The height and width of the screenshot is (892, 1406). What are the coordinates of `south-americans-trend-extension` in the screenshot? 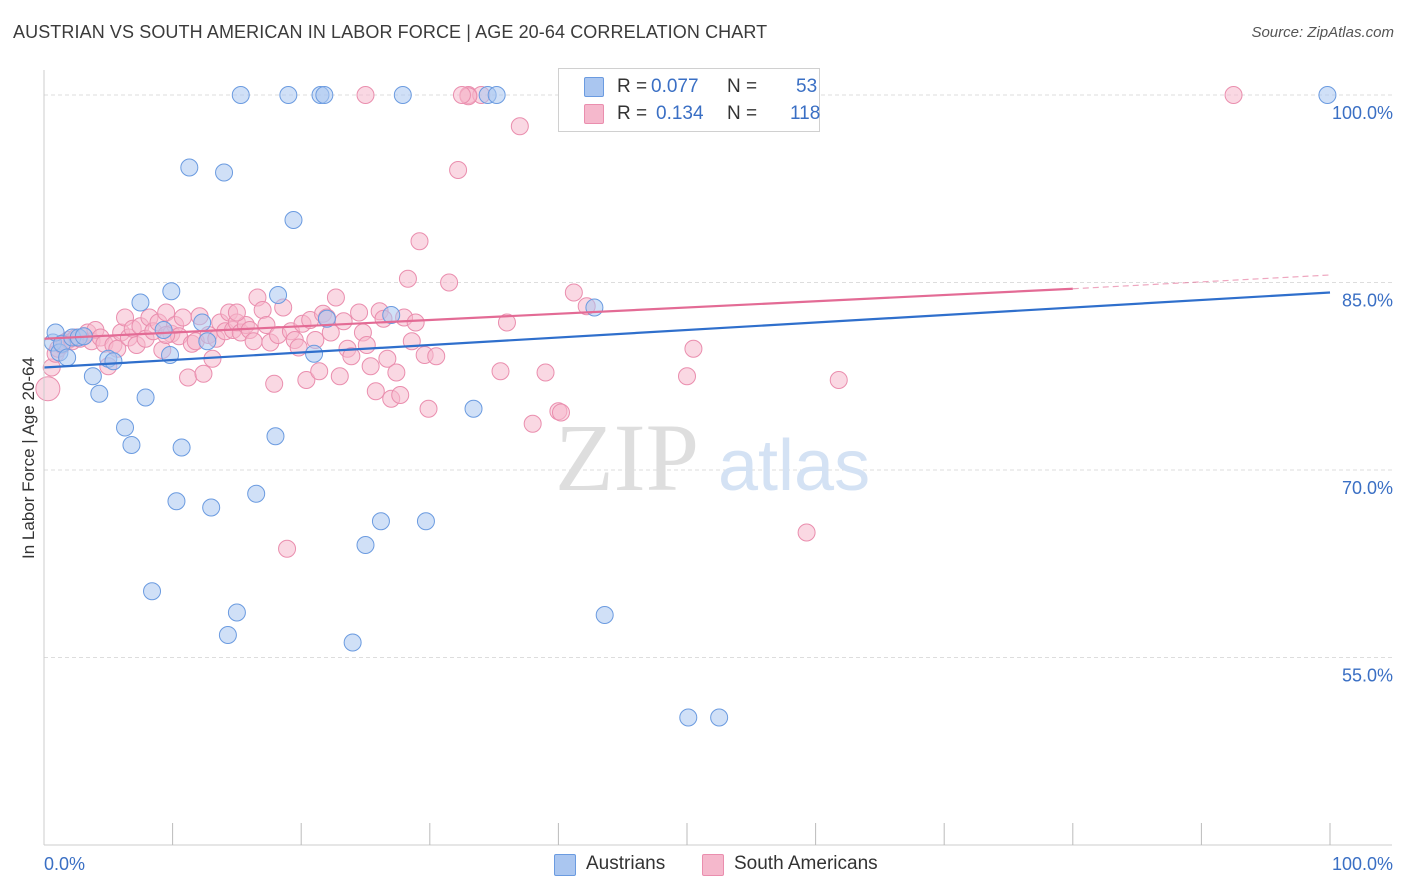 It's located at (1201, 282).